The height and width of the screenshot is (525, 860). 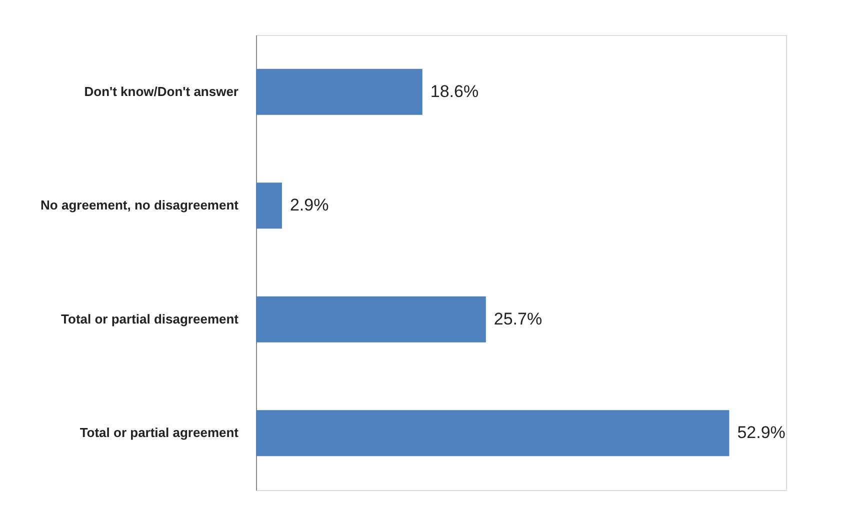 What do you see at coordinates (140, 205) in the screenshot?
I see `y-tick-label: No agreement, no disagreement` at bounding box center [140, 205].